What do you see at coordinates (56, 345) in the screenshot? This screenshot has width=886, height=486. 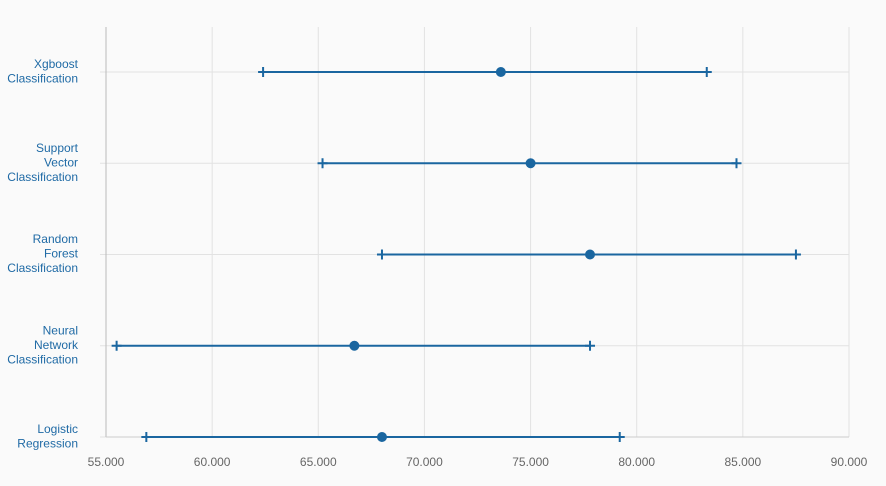 I see `y-tick-label-line: Network` at bounding box center [56, 345].